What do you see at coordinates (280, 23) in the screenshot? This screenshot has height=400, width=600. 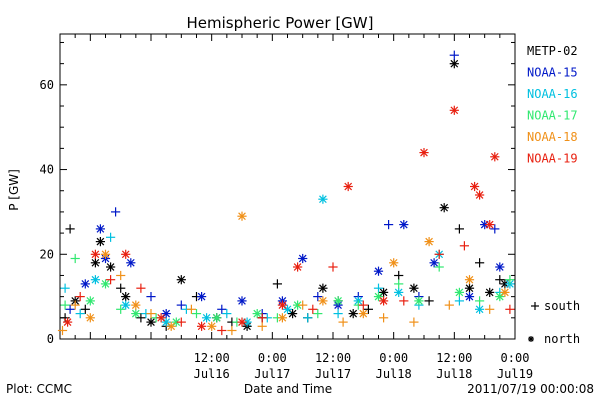 I see `chart-title: Hemispheric Power [GW]` at bounding box center [280, 23].